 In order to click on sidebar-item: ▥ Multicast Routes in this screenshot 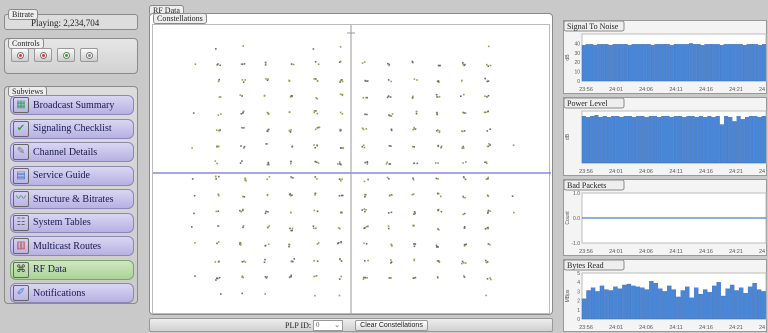, I will do `click(72, 246)`.